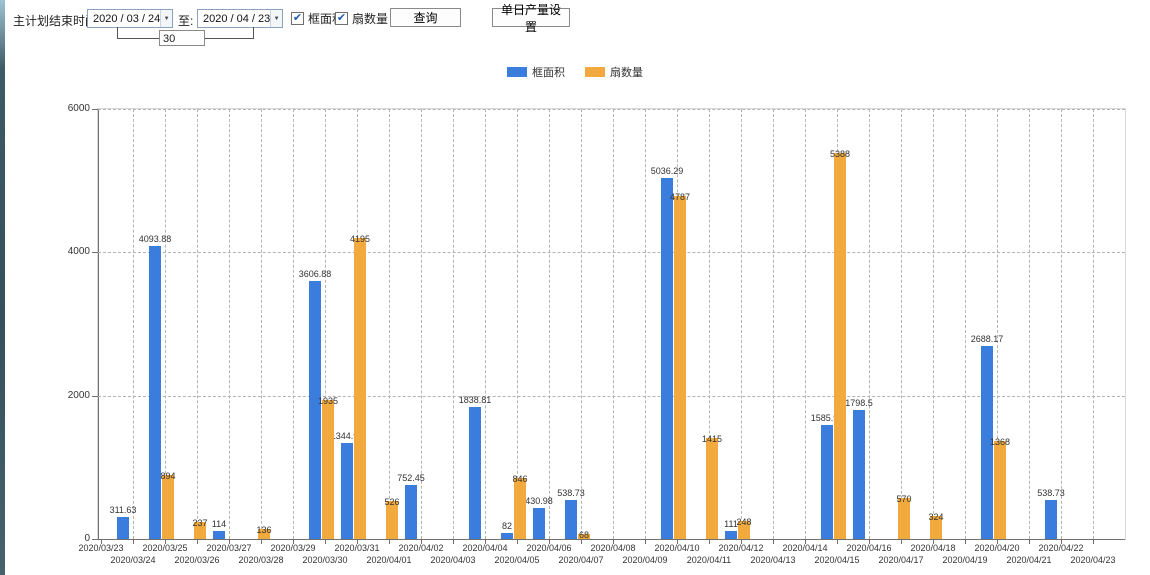 The height and width of the screenshot is (575, 1150). I want to click on bar-扇数量-2020/04/10, so click(680, 367).